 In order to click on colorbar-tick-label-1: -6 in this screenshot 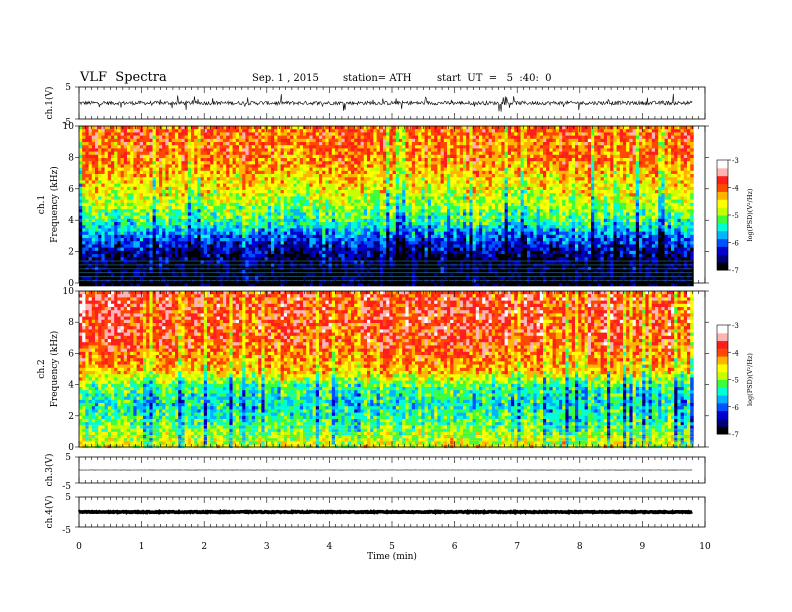, I will do `click(735, 244)`.